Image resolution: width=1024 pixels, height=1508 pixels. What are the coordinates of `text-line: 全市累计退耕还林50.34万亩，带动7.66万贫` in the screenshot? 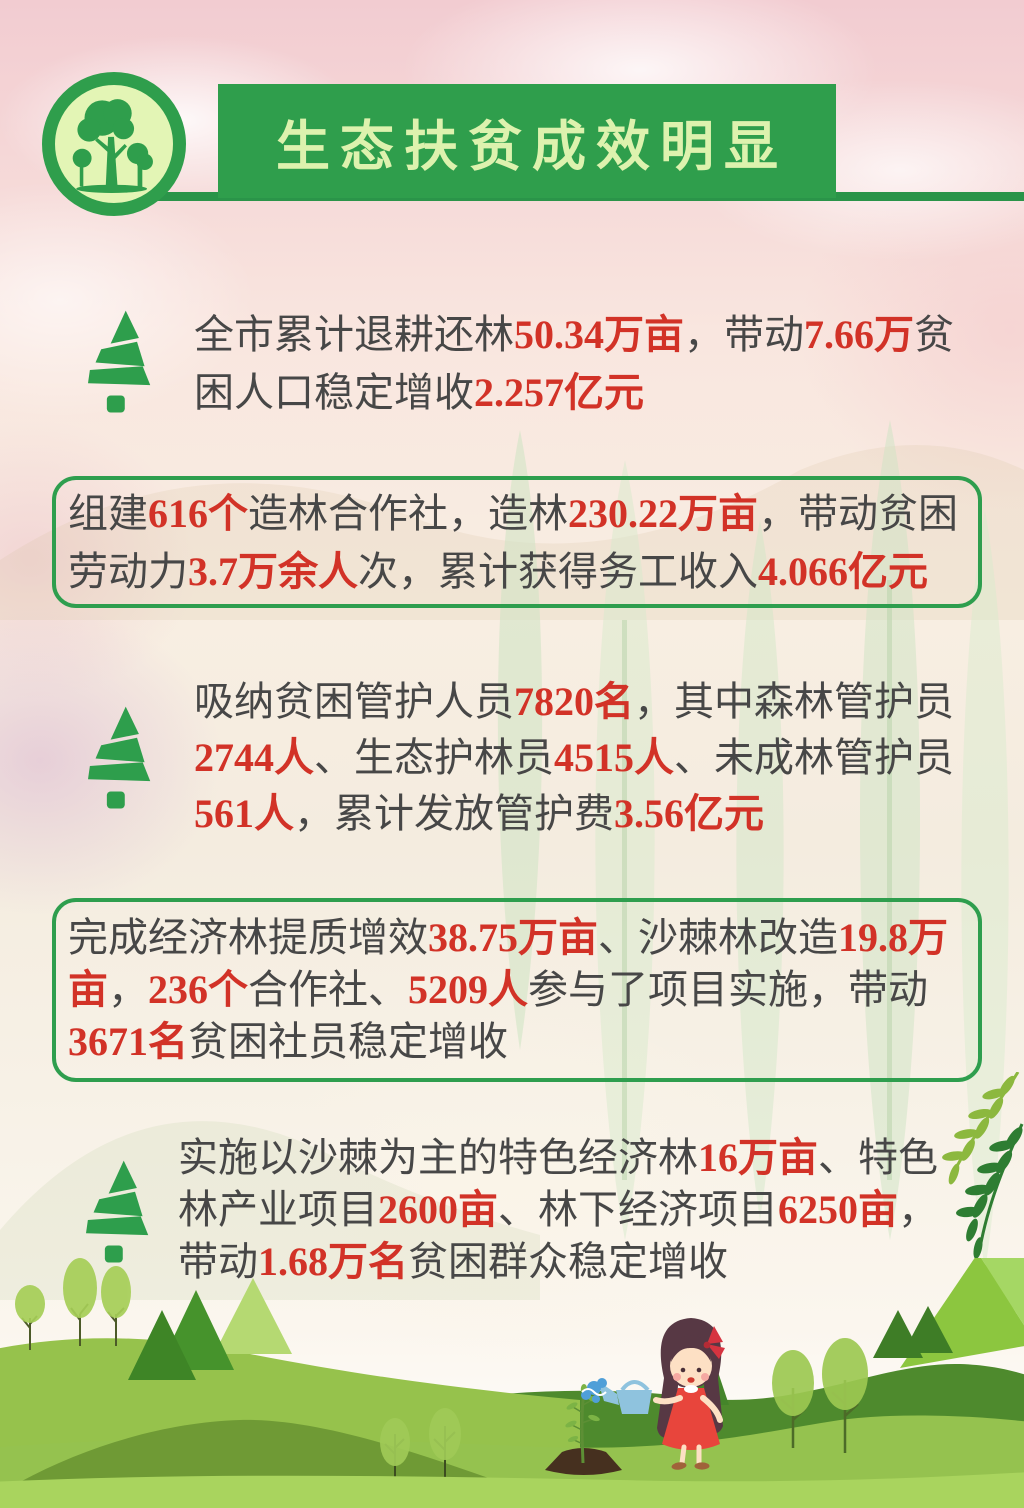 It's located at (574, 334).